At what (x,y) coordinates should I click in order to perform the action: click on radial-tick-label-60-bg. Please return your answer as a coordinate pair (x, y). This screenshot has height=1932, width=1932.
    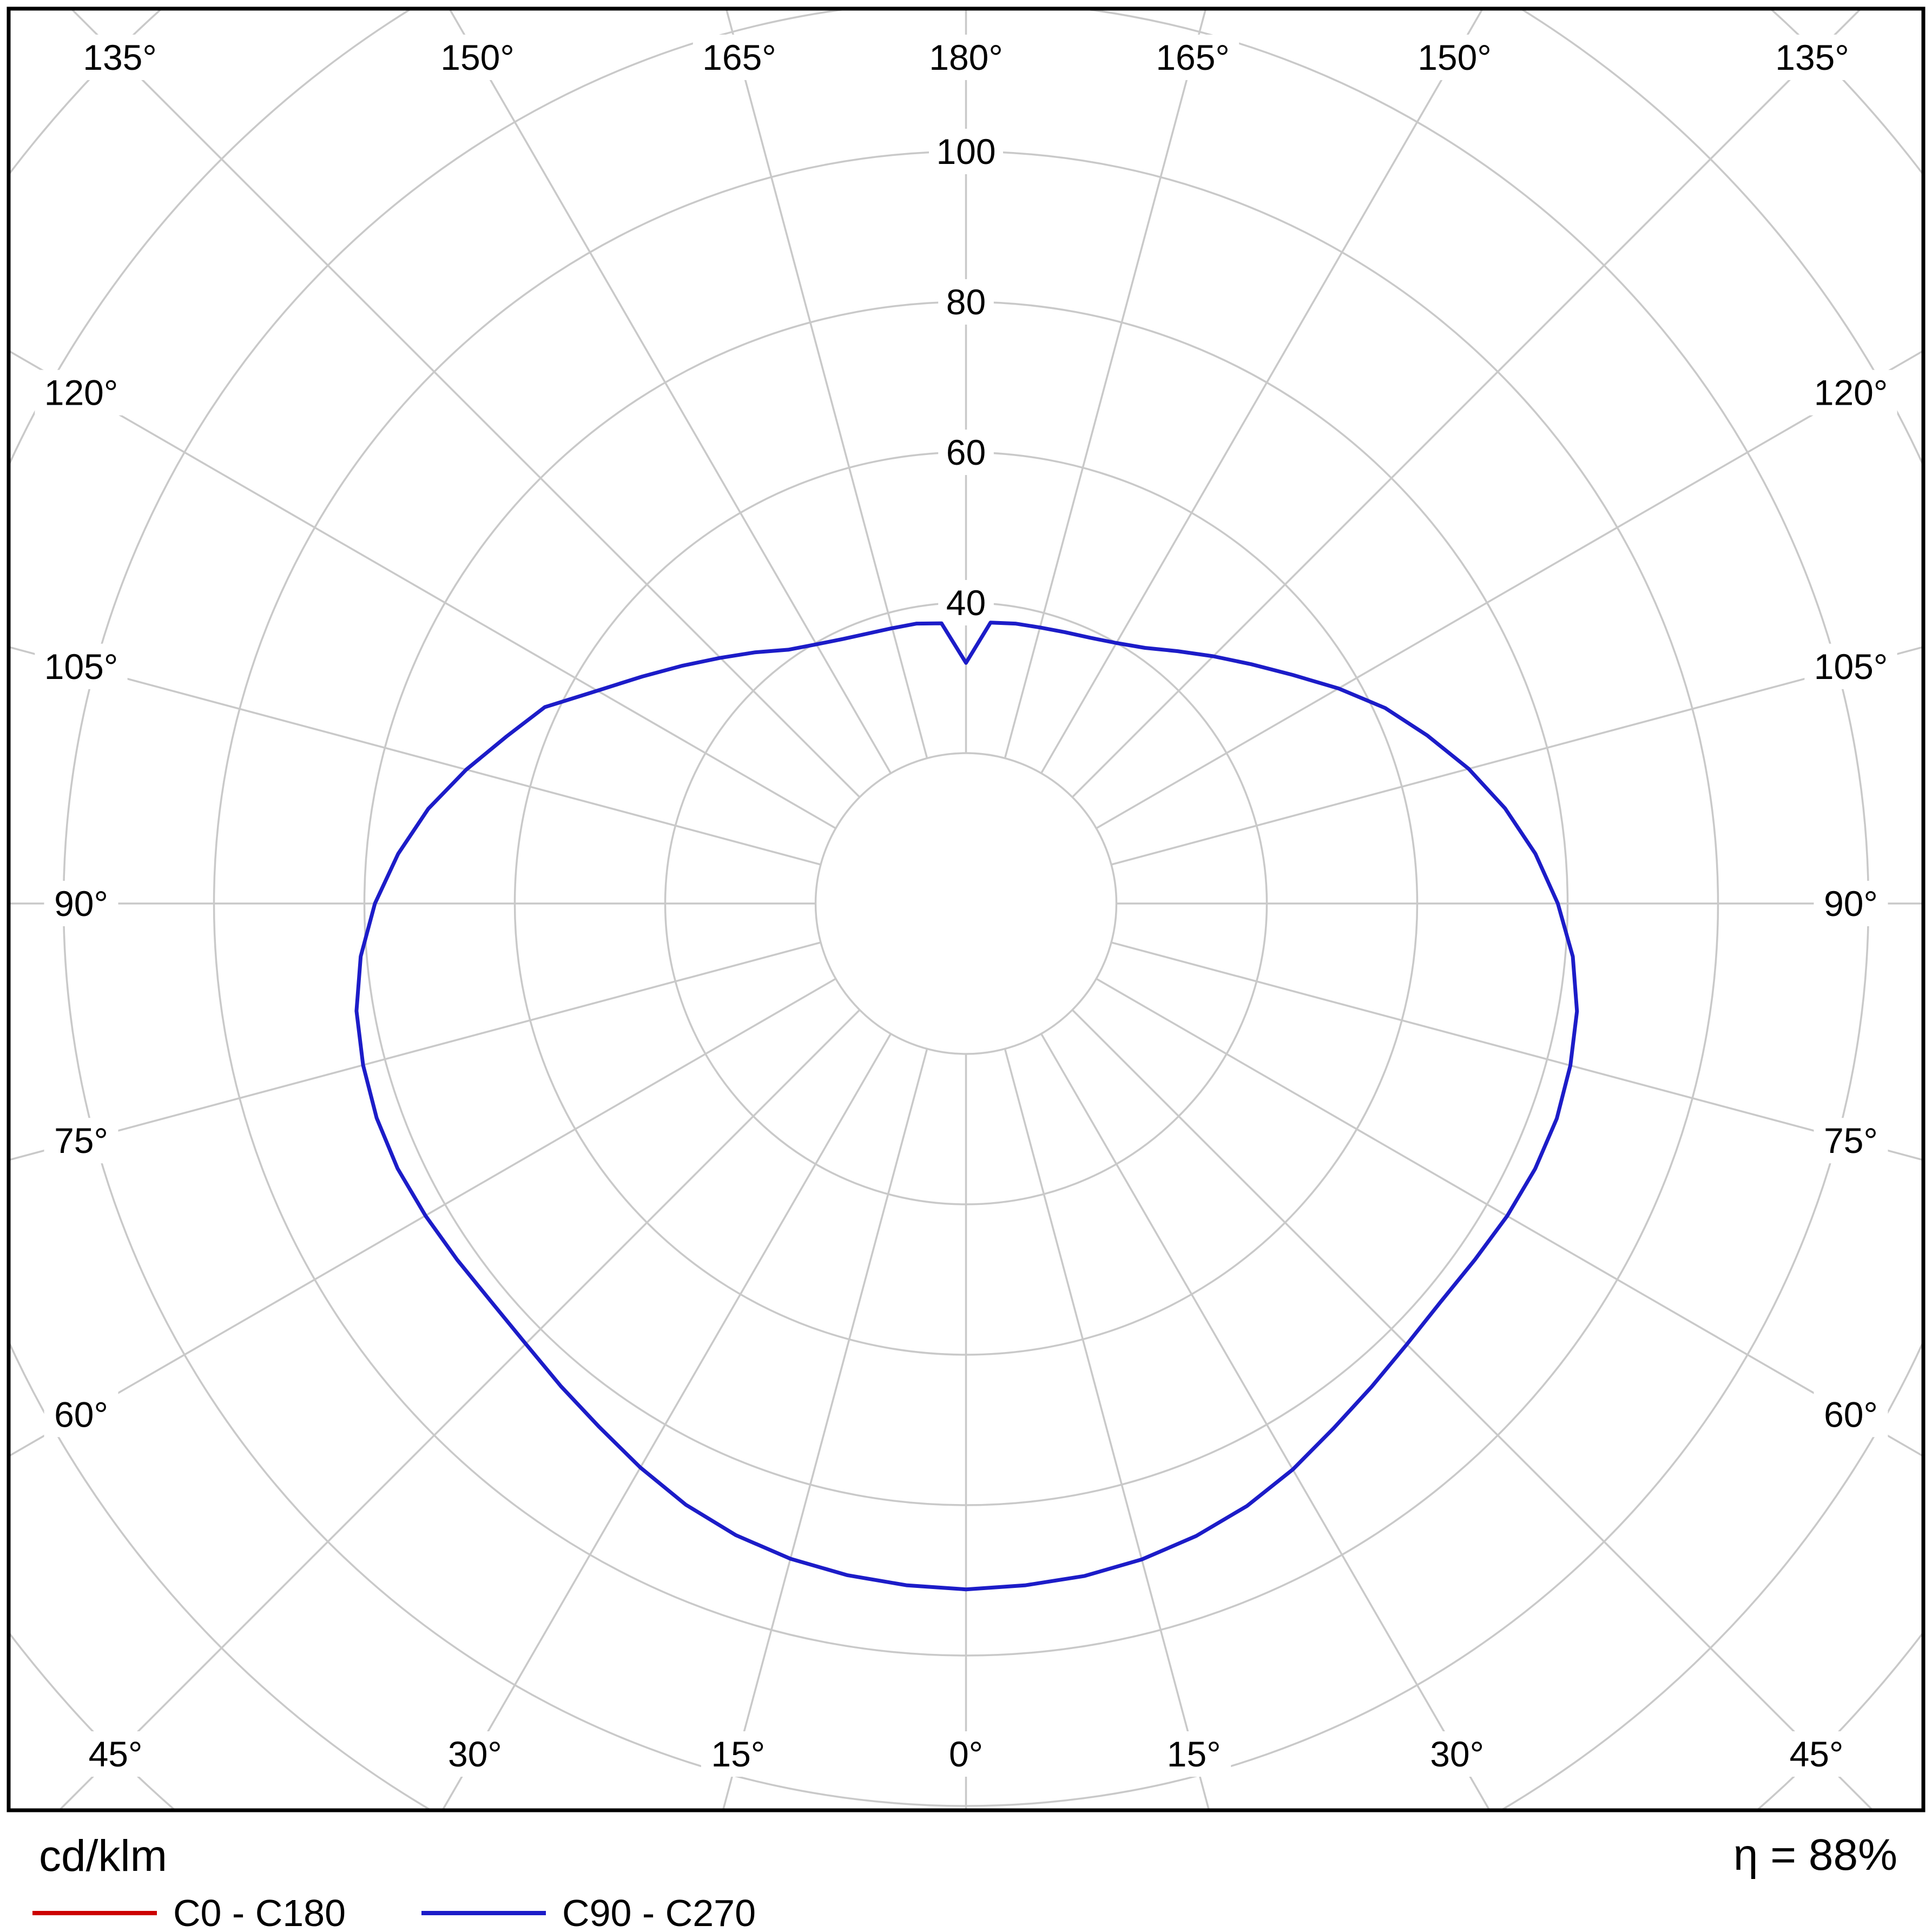
    Looking at the image, I should click on (966, 452).